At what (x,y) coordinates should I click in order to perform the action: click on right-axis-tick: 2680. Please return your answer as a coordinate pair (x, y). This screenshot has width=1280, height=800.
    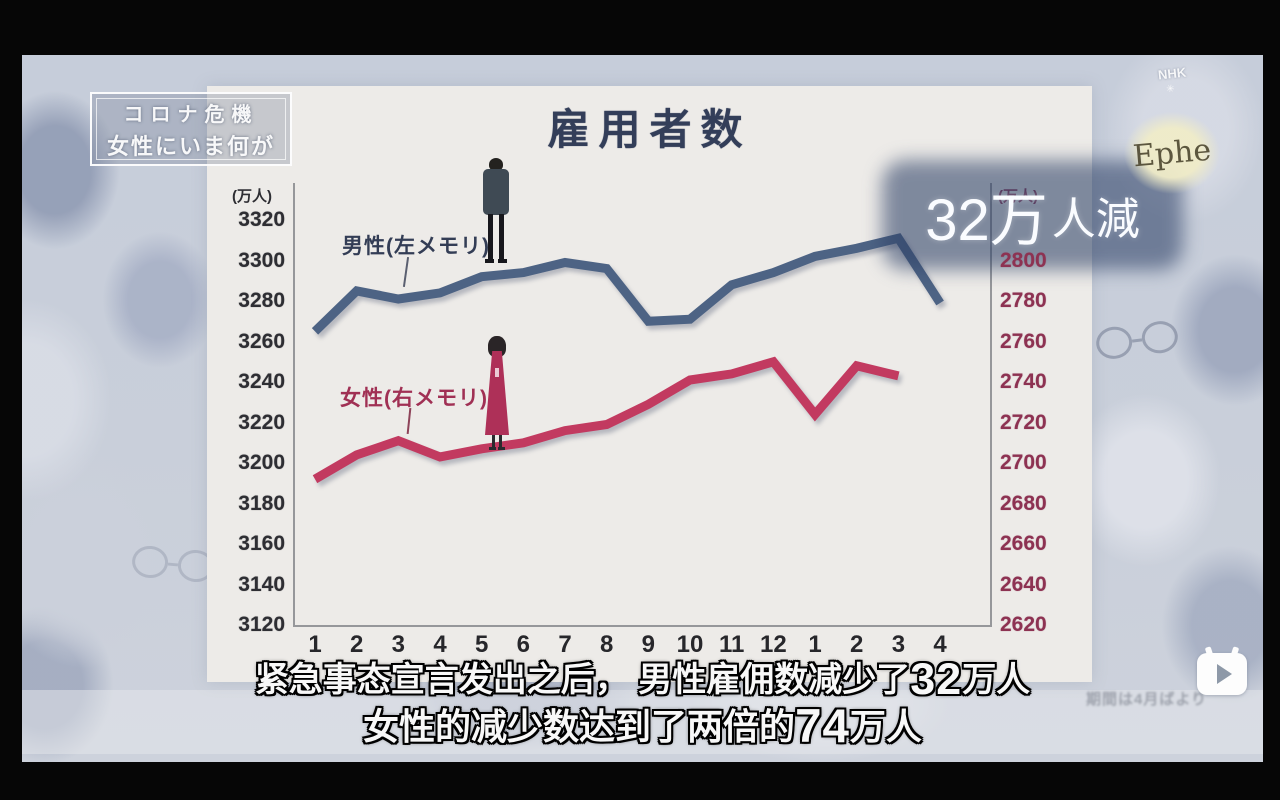
    Looking at the image, I should click on (1023, 503).